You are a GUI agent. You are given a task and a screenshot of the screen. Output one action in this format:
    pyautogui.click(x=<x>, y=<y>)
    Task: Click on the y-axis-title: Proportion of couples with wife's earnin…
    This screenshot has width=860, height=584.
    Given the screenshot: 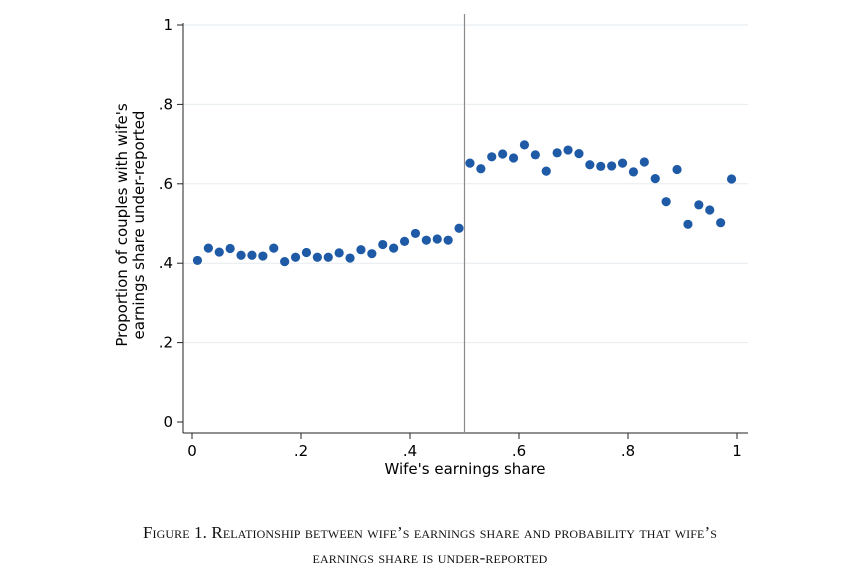 What is the action you would take?
    pyautogui.click(x=130, y=224)
    